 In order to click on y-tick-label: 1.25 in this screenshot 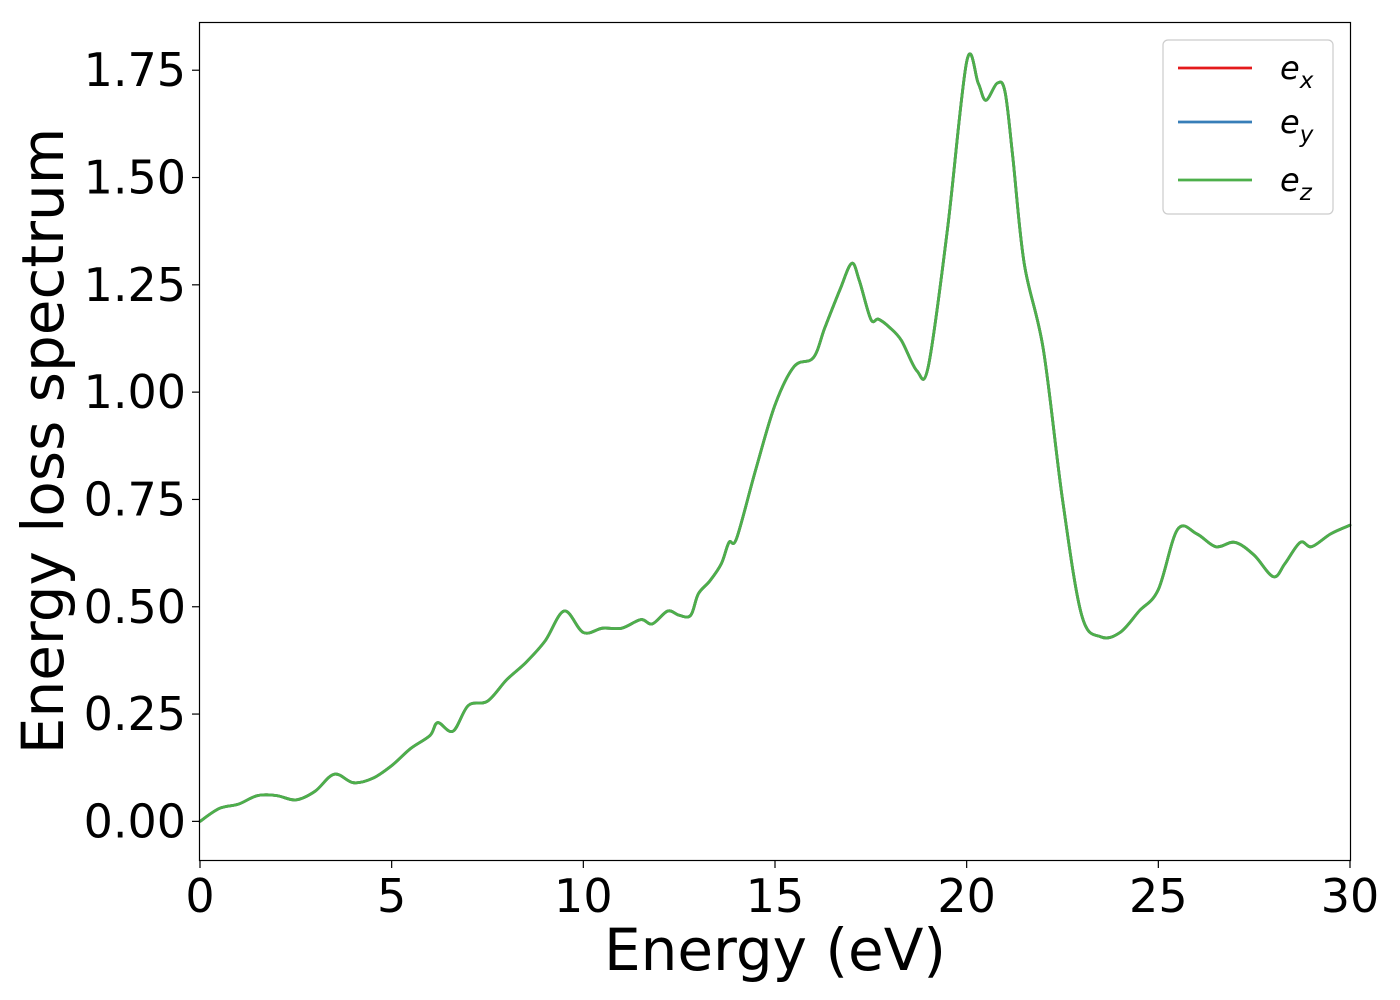, I will do `click(135, 285)`.